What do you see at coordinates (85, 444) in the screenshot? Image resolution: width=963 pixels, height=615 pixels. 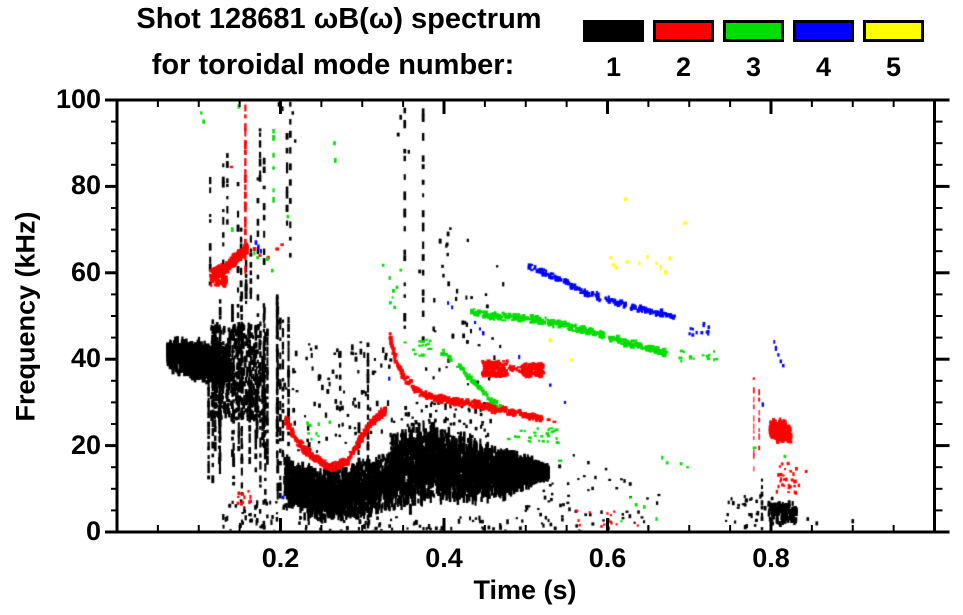 I see `y-tick-label: 20` at bounding box center [85, 444].